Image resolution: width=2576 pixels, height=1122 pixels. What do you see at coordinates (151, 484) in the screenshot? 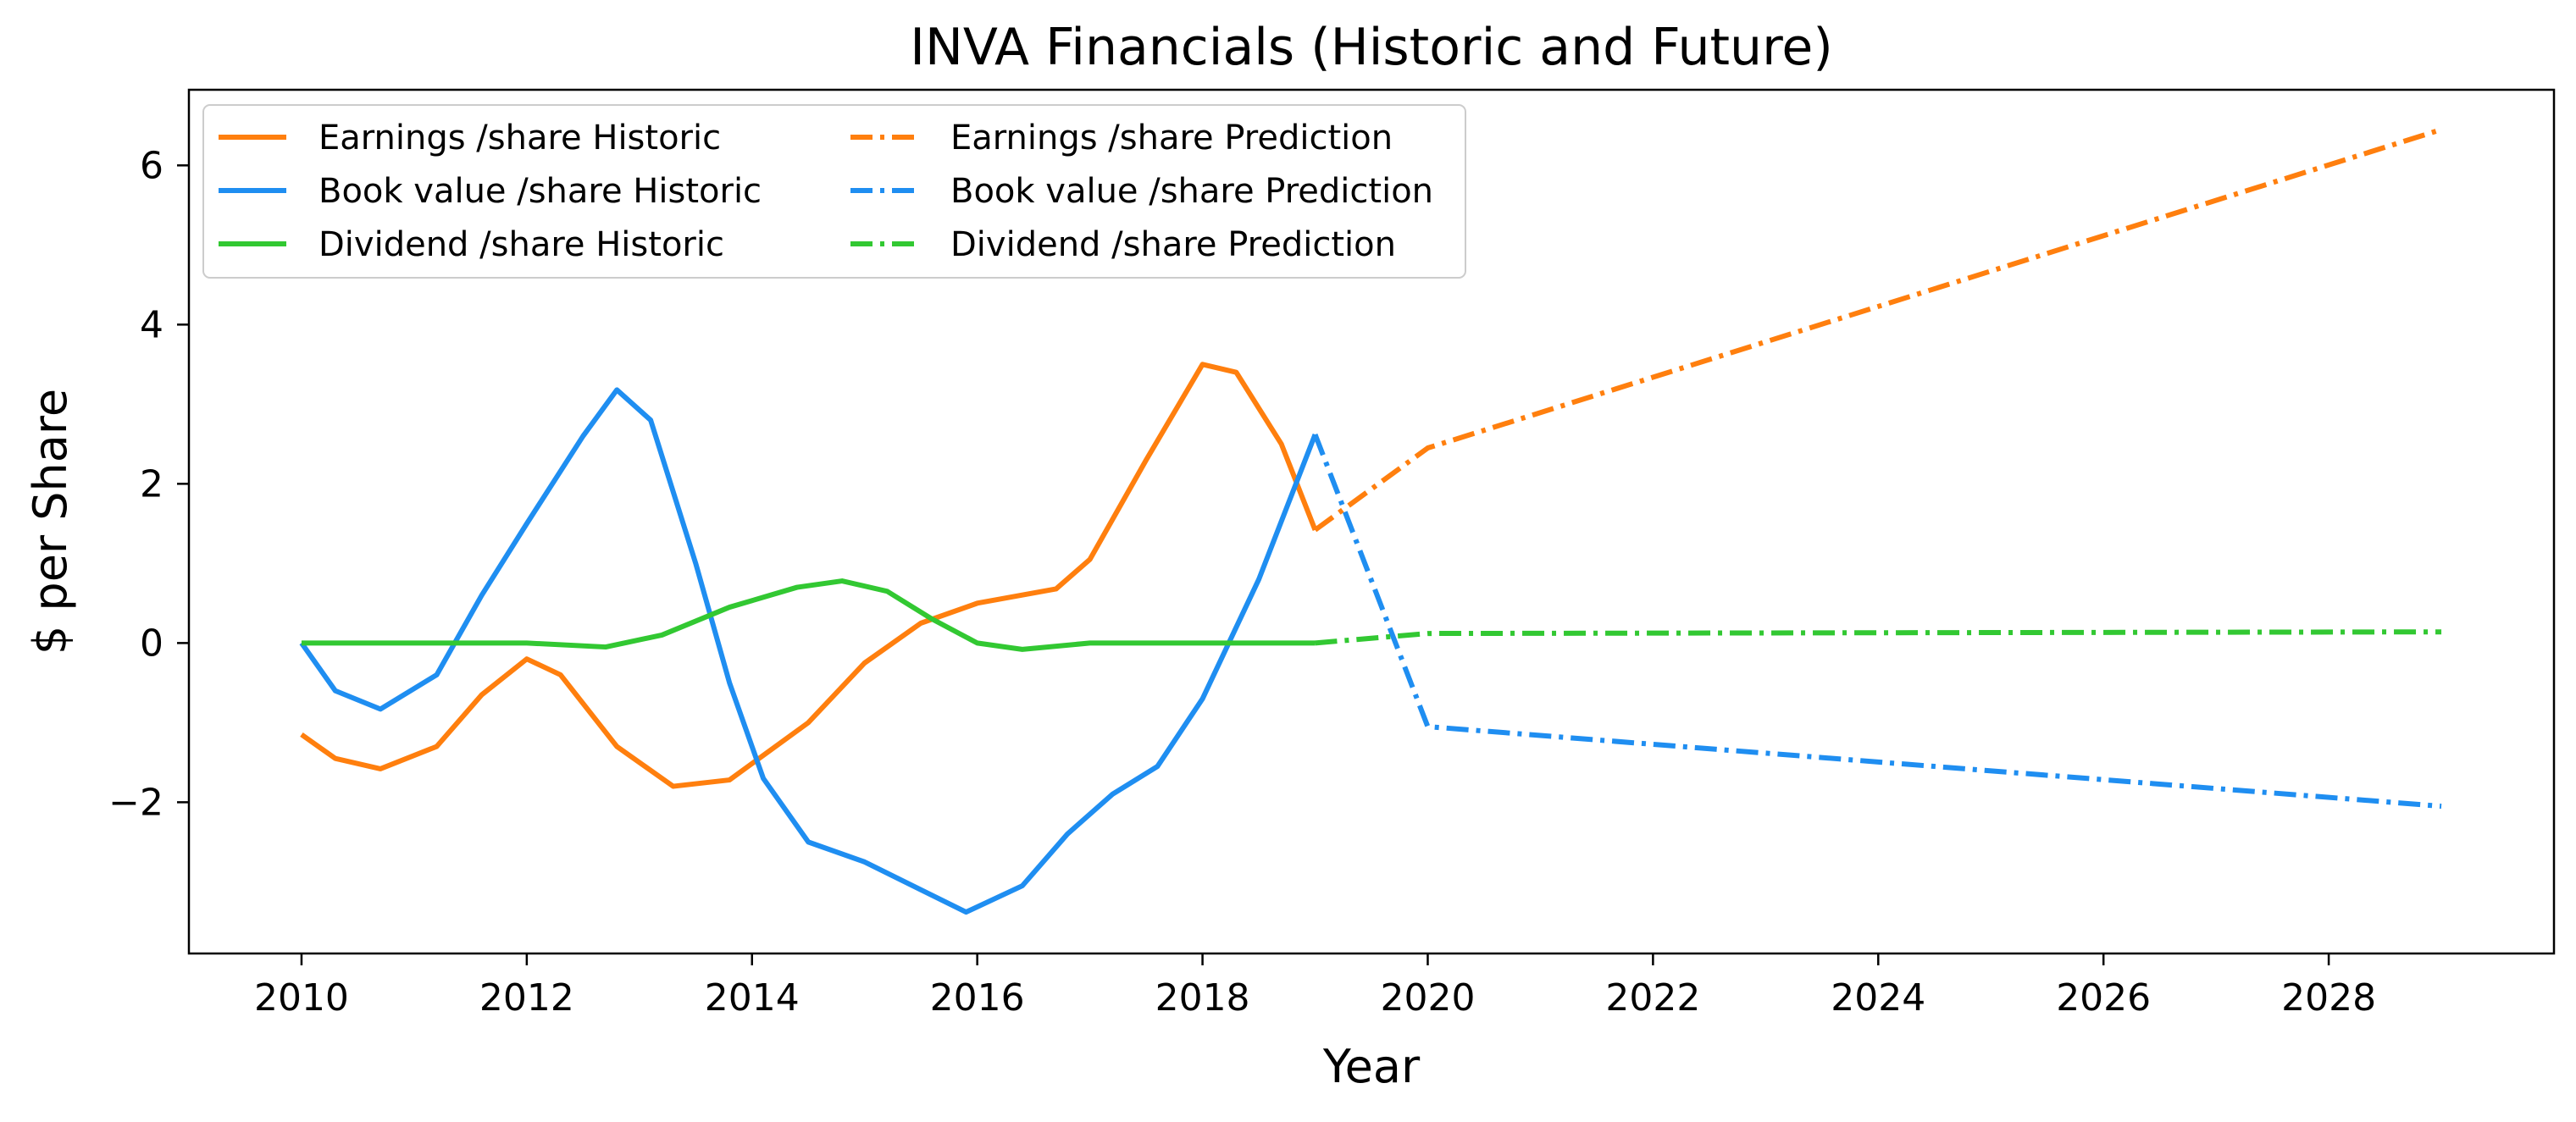
I see `y-tick-label: 2` at bounding box center [151, 484].